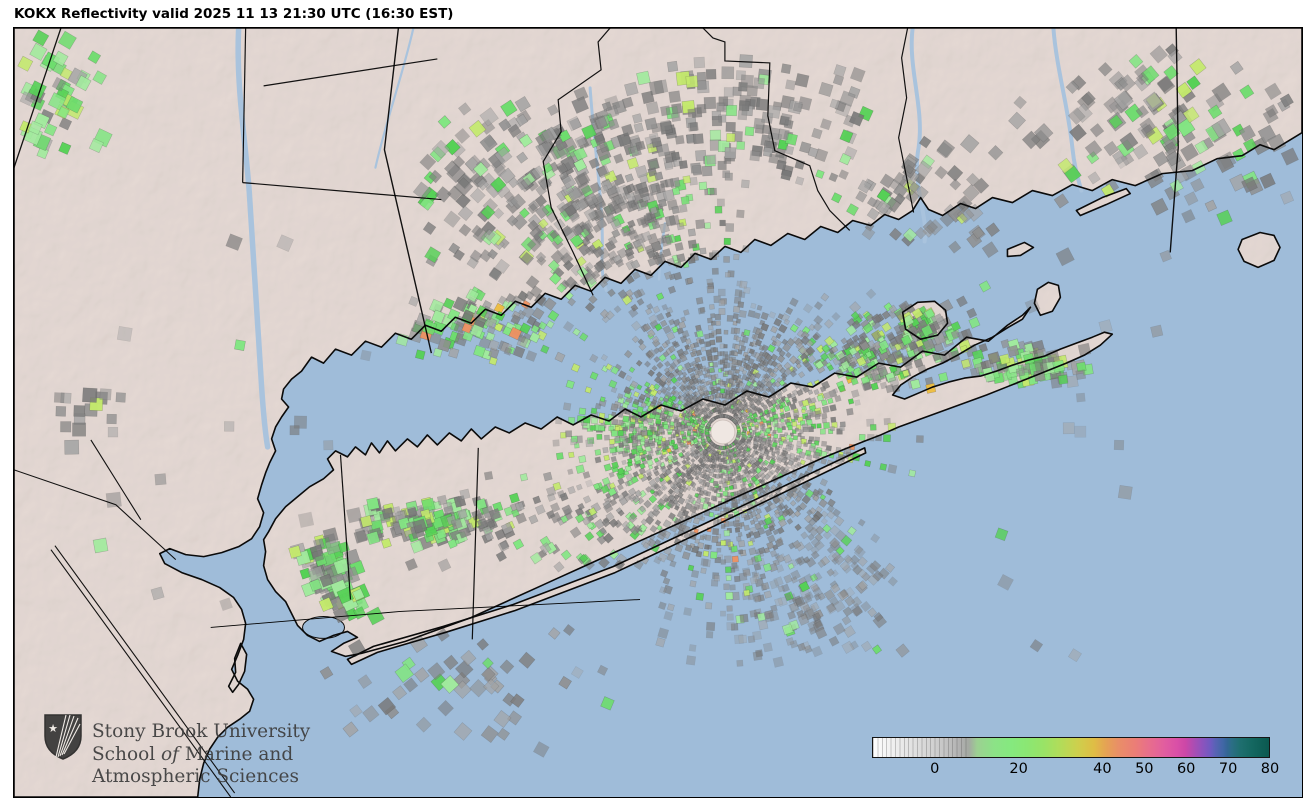 The height and width of the screenshot is (811, 1316). I want to click on colorbar-tick-label: 70, so click(1228, 769).